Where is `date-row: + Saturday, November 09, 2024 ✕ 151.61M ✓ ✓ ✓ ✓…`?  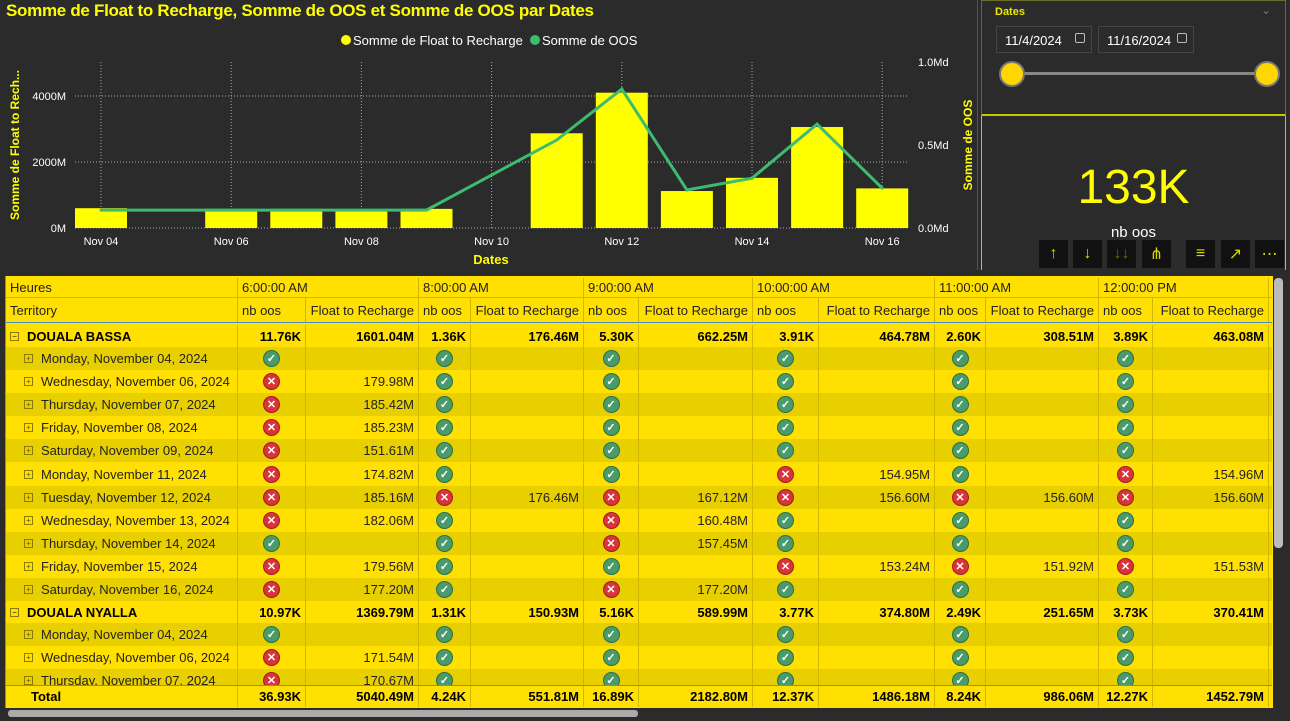
date-row: + Saturday, November 09, 2024 ✕ 151.61M ✓ ✓ ✓ ✓… is located at coordinates (639, 451).